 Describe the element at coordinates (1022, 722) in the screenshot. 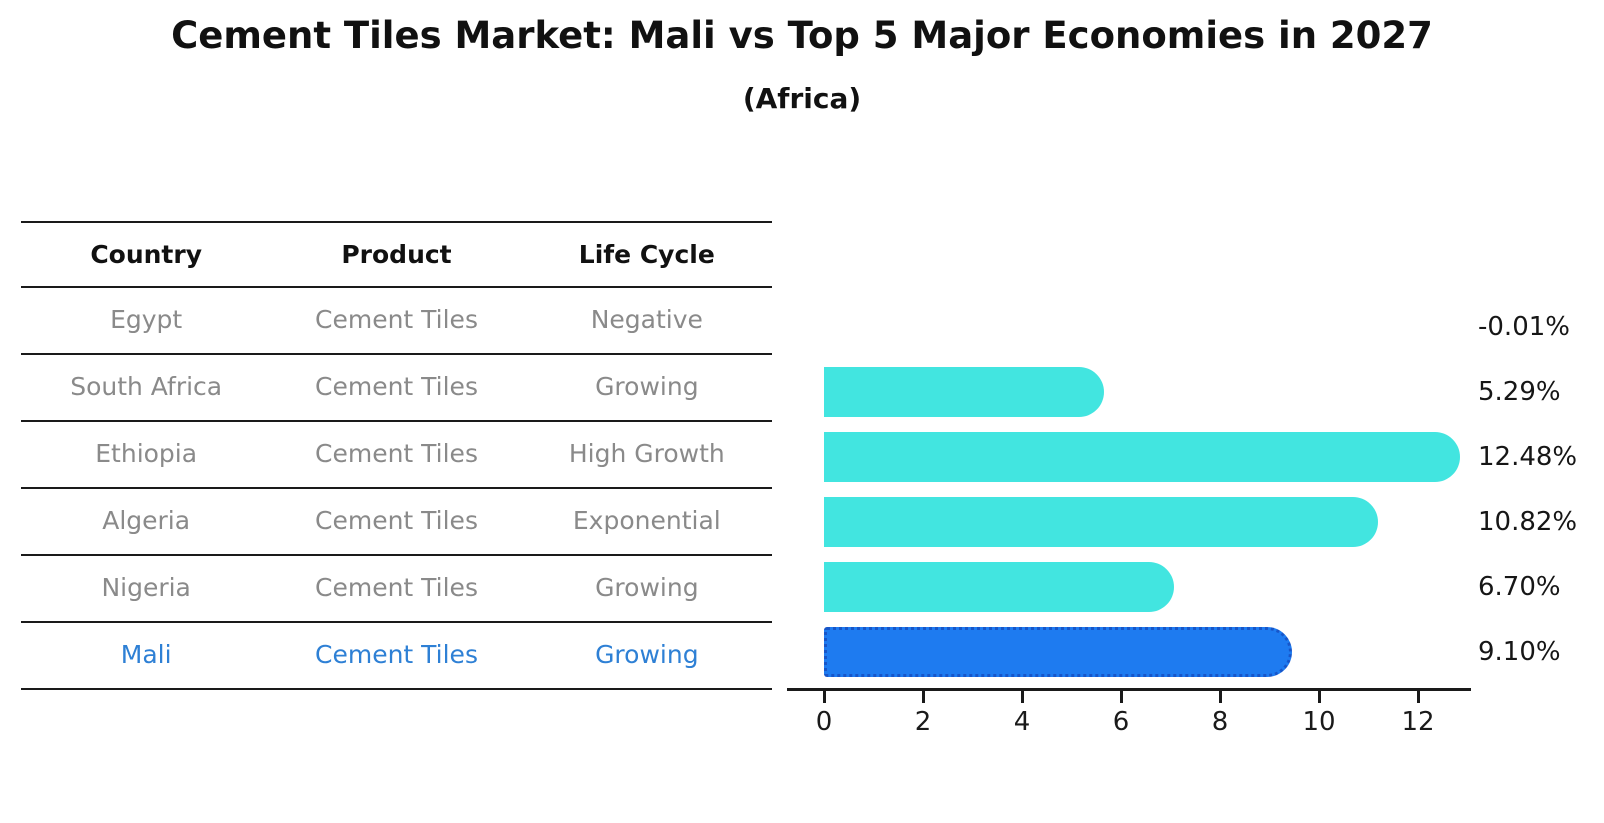

I see `x-axis-tick-label: 4` at that location.